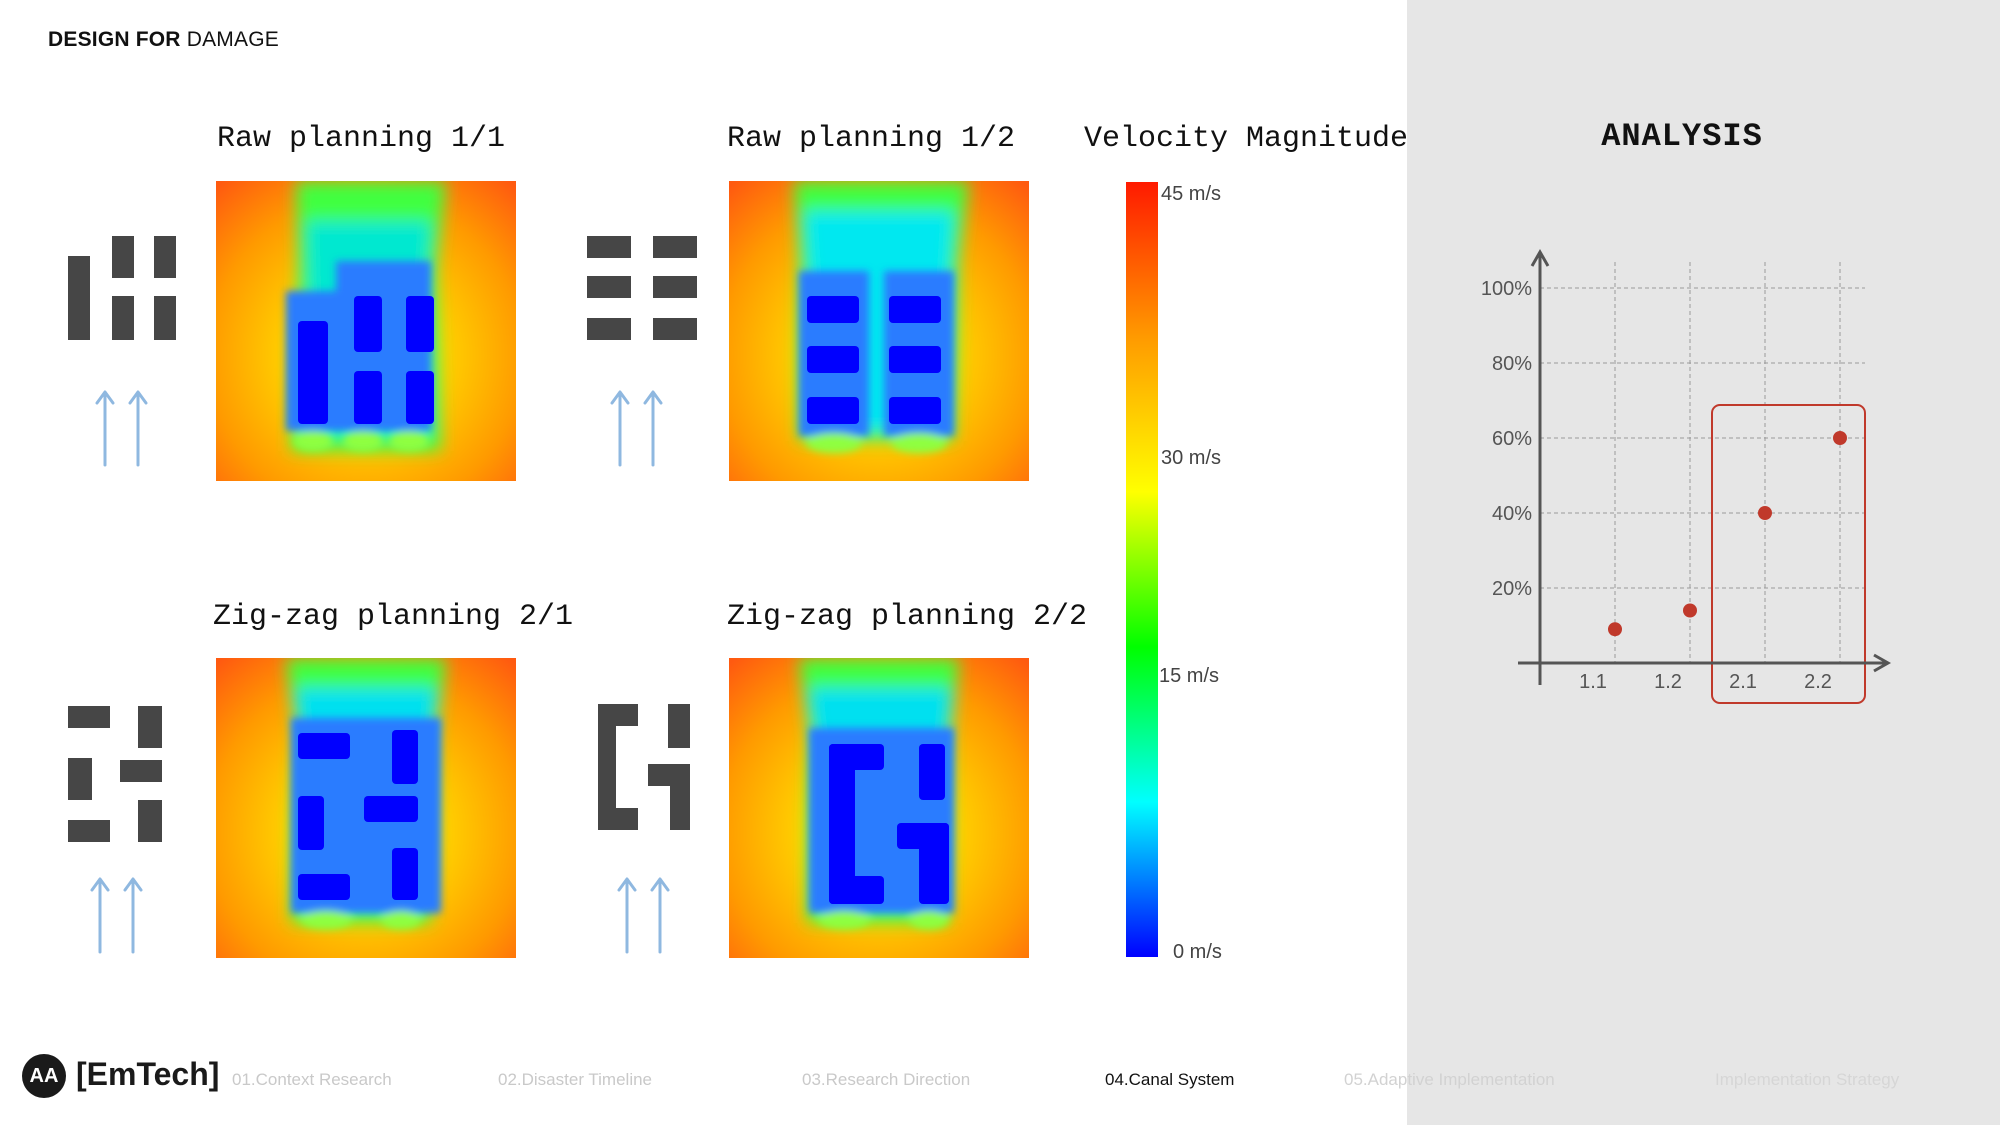 The width and height of the screenshot is (2000, 1125). I want to click on y-tick-label: 100%, so click(1506, 289).